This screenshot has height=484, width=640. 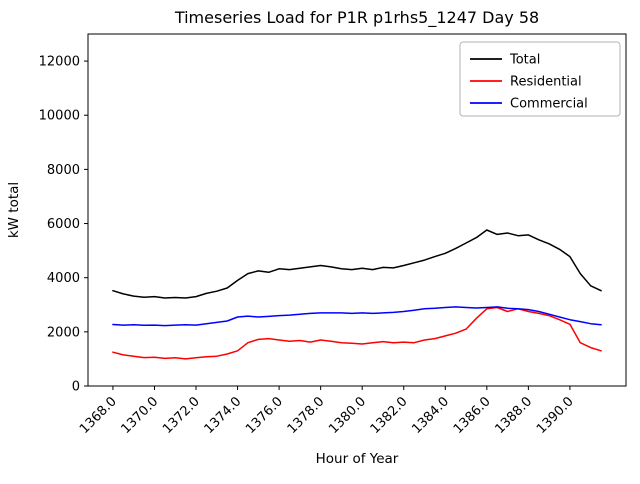 I want to click on x-tick-label: 1390.0, so click(x=555, y=415).